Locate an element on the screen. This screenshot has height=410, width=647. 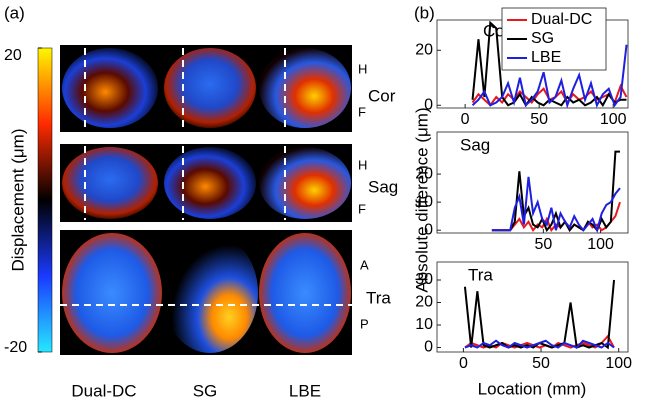
y-axis-label: Absolute difference (μm) is located at coordinates (421, 199).